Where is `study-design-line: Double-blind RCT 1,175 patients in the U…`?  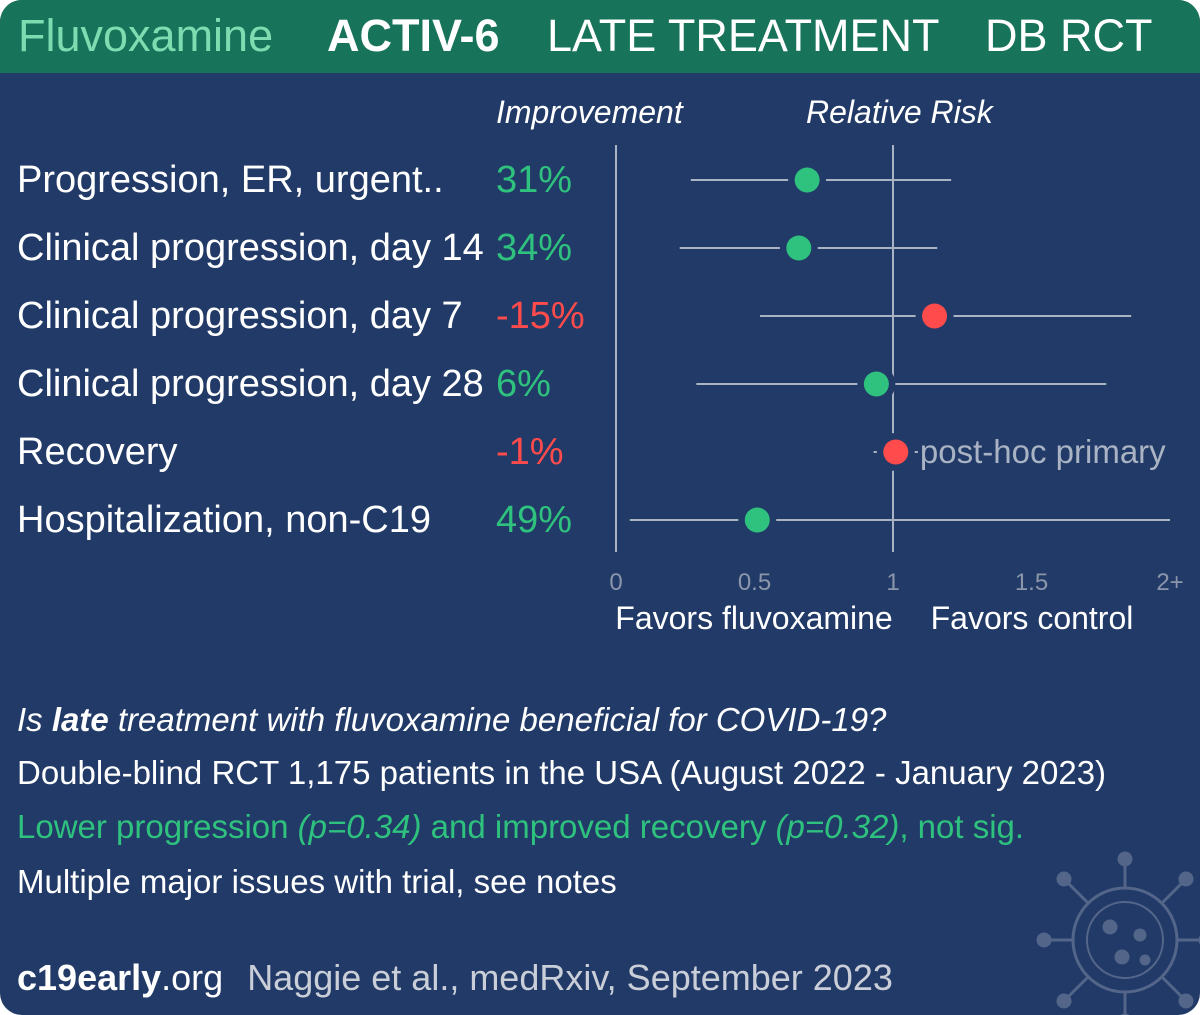
study-design-line: Double-blind RCT 1,175 patients in the U… is located at coordinates (562, 772).